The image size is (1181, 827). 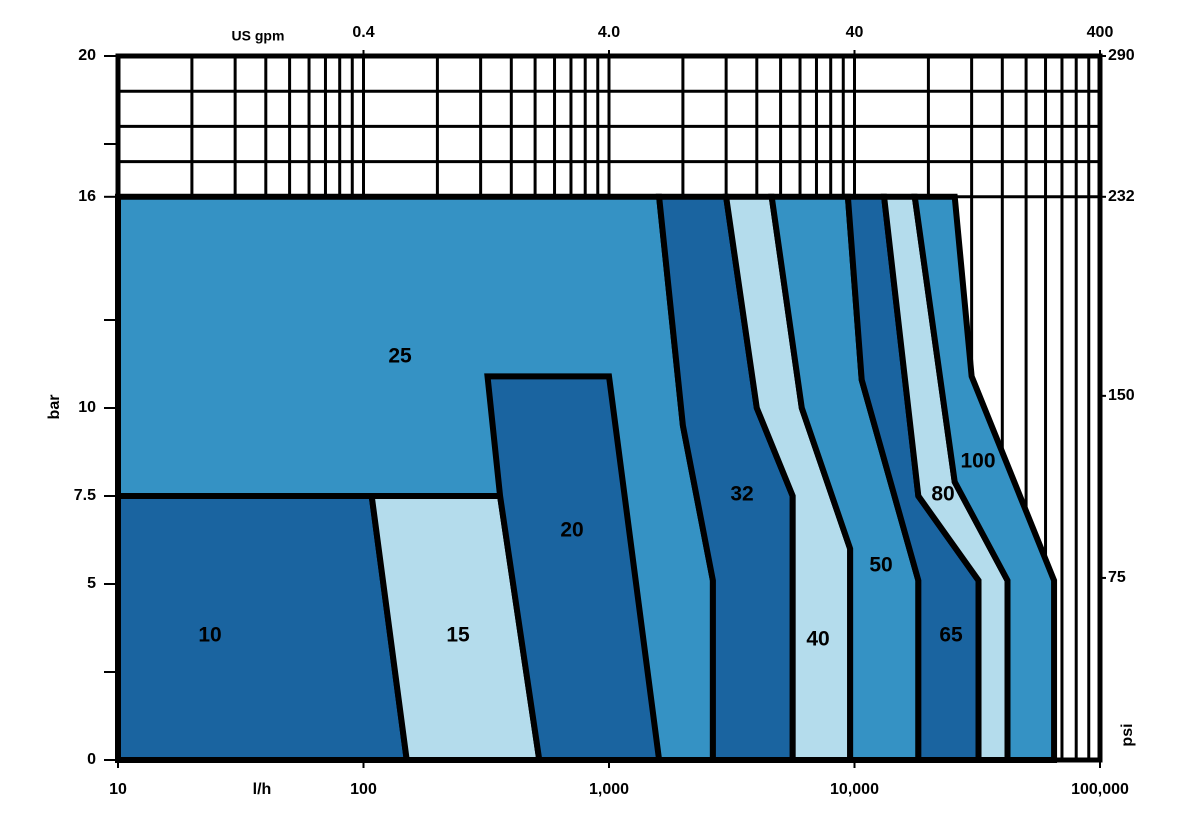 What do you see at coordinates (1127, 734) in the screenshot?
I see `y2-axis-label: psi` at bounding box center [1127, 734].